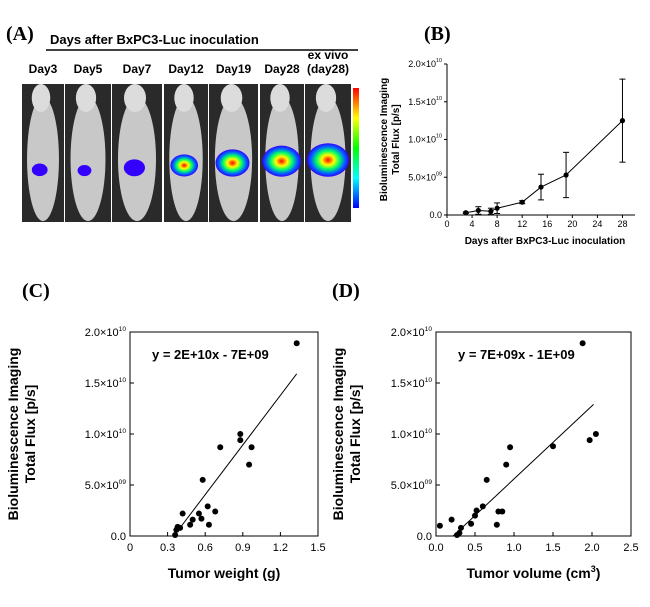 The image size is (650, 607). Describe the element at coordinates (435, 548) in the screenshot. I see `x-tick-label: 0.0` at that location.